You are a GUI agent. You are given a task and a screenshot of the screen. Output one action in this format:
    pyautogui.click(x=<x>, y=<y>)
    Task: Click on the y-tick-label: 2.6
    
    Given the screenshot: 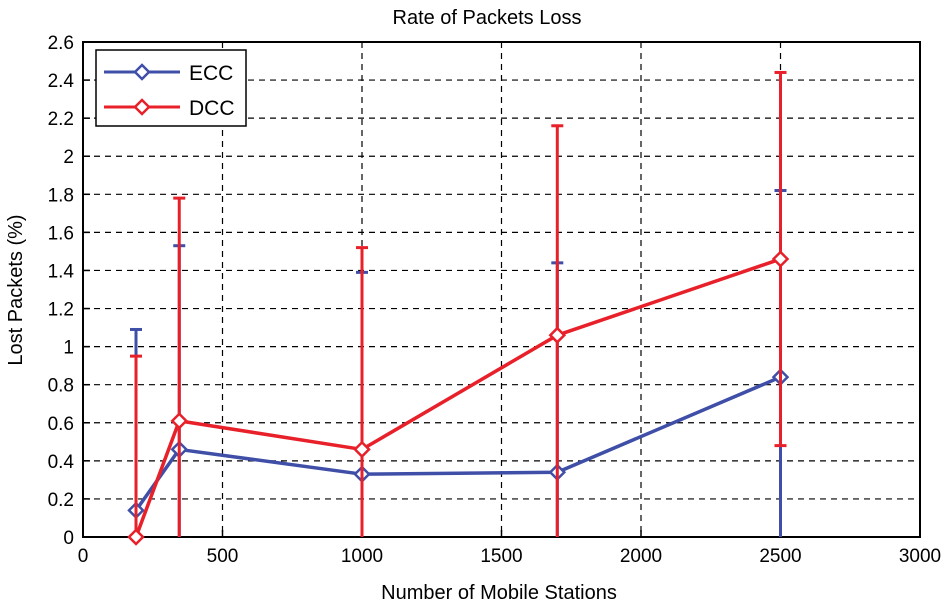 What is the action you would take?
    pyautogui.click(x=61, y=43)
    